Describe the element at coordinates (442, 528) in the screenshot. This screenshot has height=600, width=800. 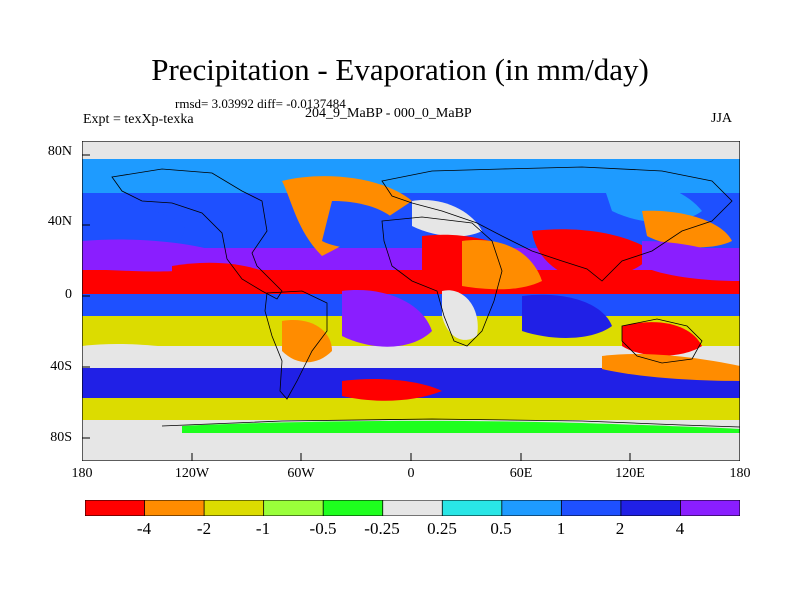
I see `colorbar-label: 0.25` at that location.